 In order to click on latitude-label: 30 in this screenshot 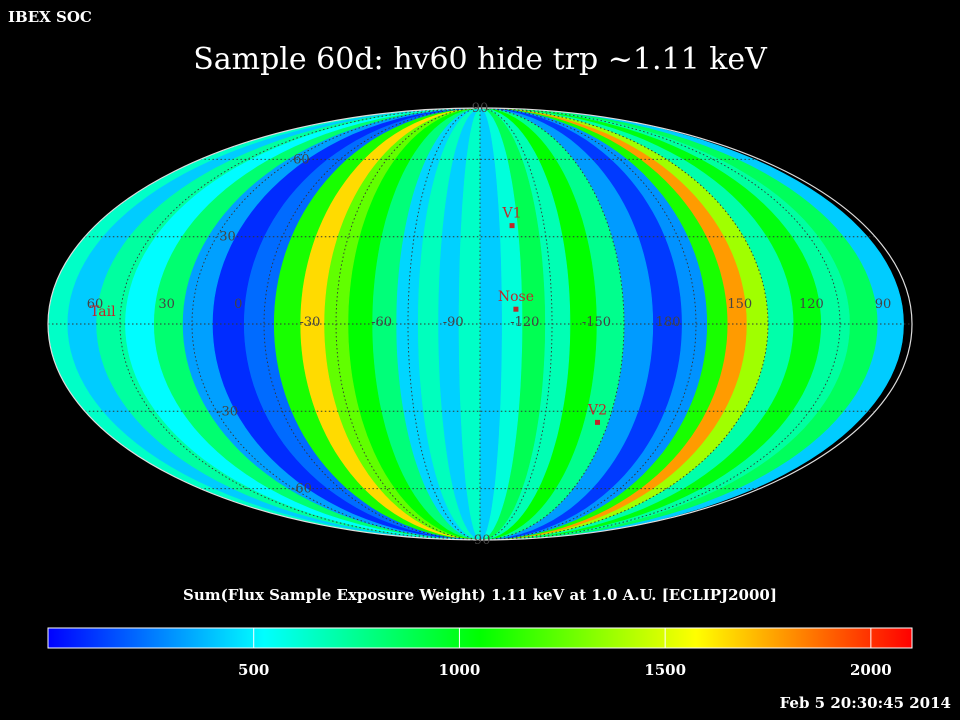, I will do `click(227, 237)`.